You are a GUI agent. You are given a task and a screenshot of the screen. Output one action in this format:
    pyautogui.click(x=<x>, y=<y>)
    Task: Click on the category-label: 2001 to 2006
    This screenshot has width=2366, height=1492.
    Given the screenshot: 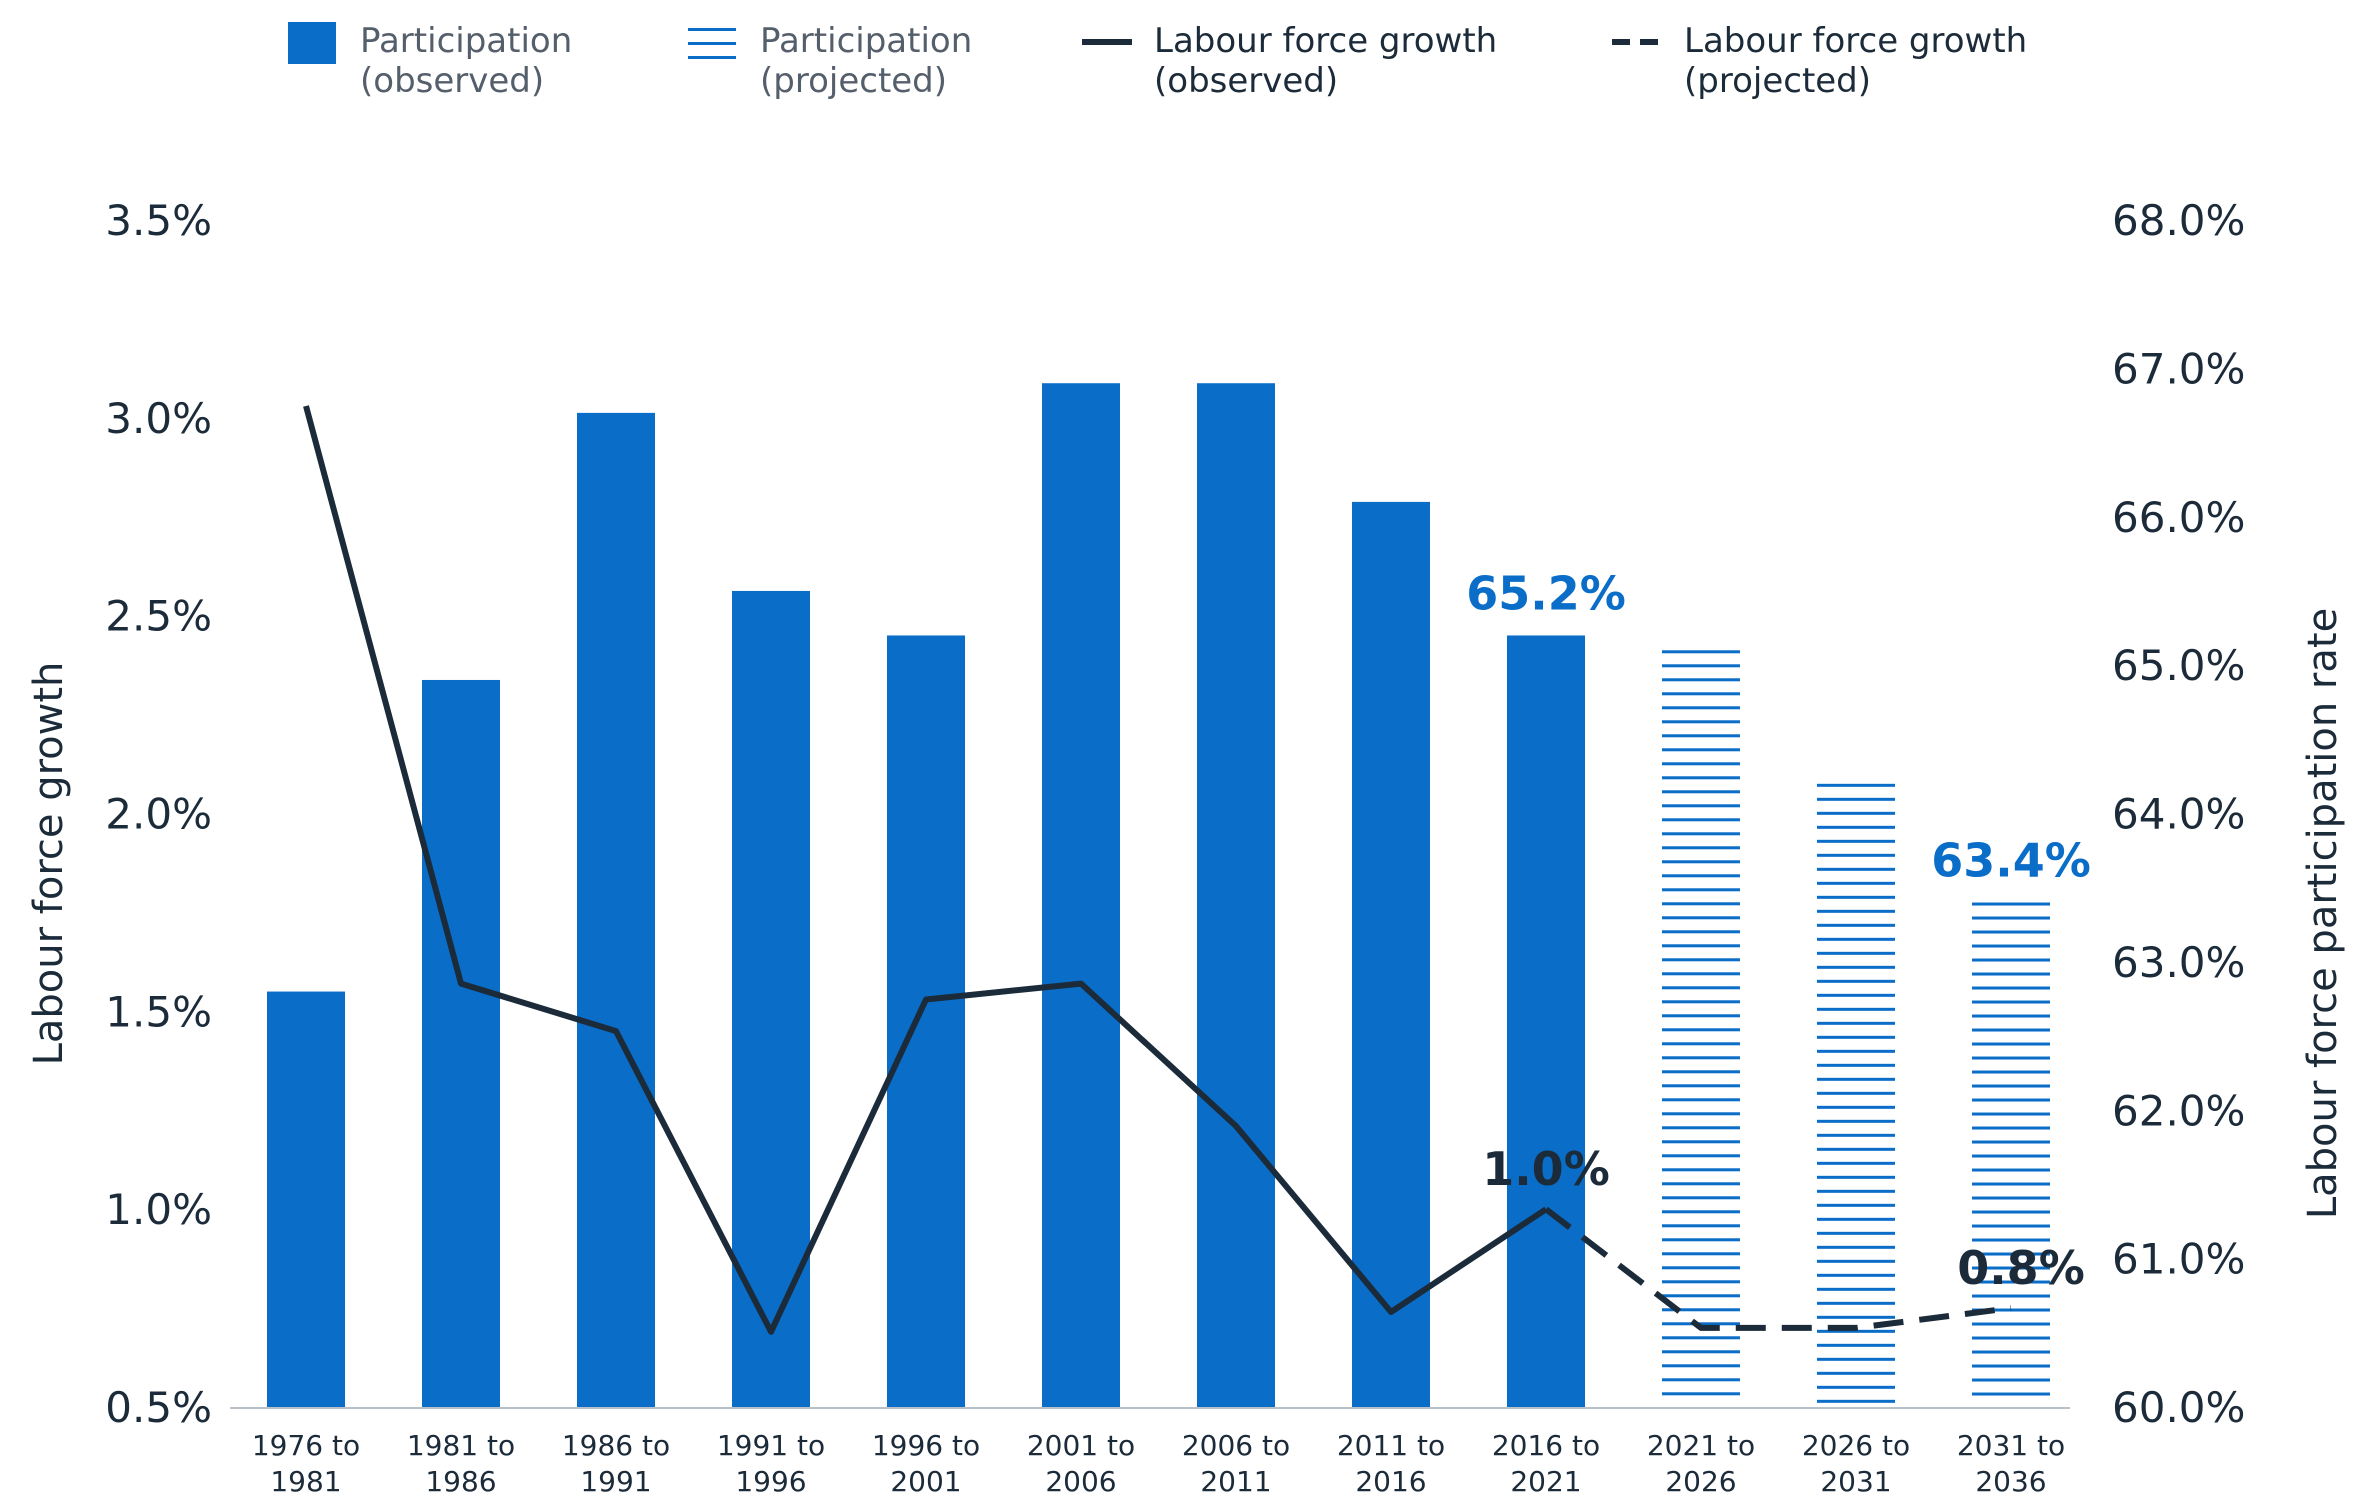 What is the action you would take?
    pyautogui.click(x=1081, y=1460)
    